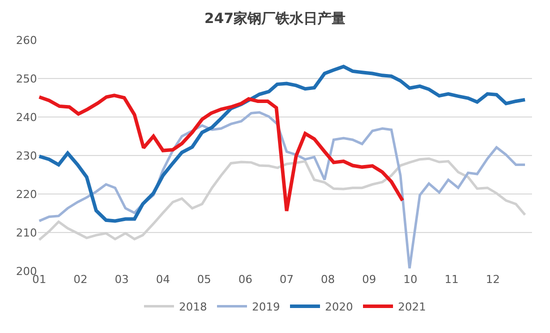 This screenshot has width=550, height=333. I want to click on x-tick-label: 07, so click(287, 279).